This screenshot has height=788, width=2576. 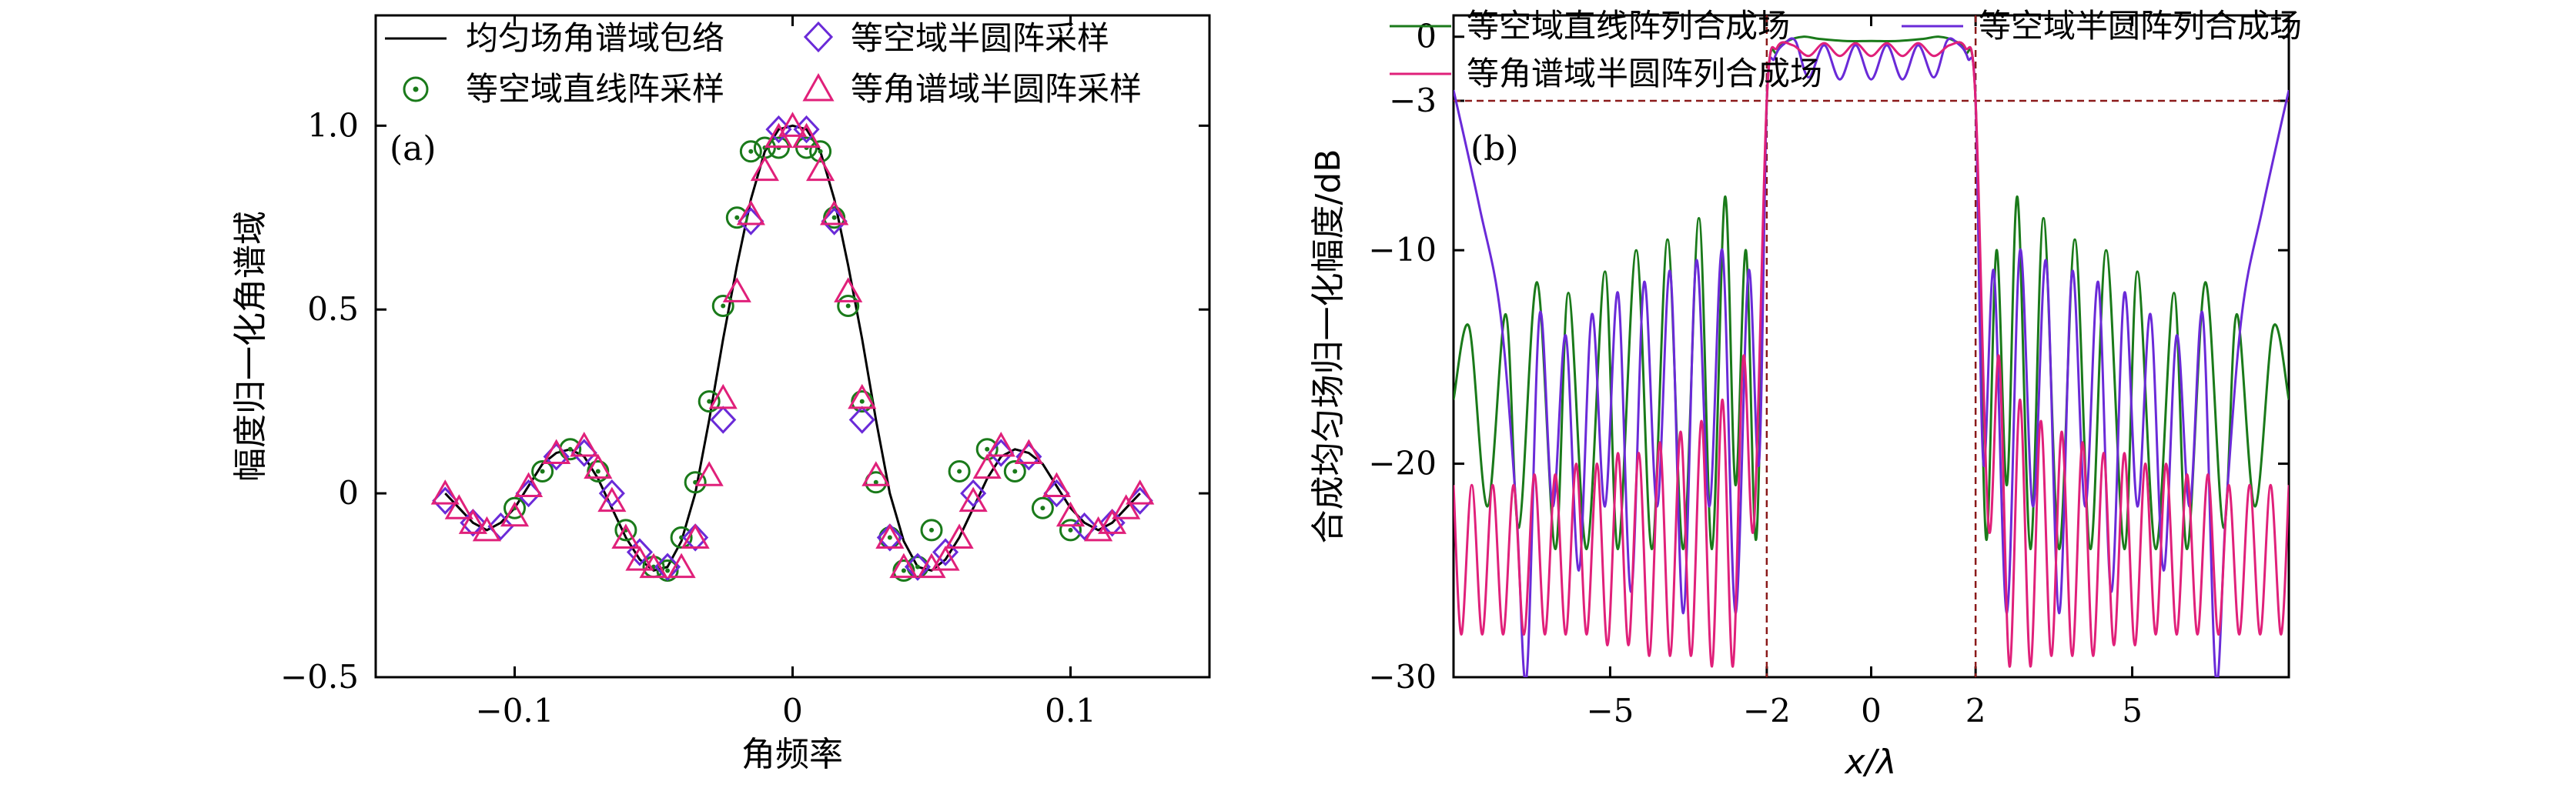 I want to click on legend-label-linear-array: 等空域直线阵采样, so click(x=595, y=89).